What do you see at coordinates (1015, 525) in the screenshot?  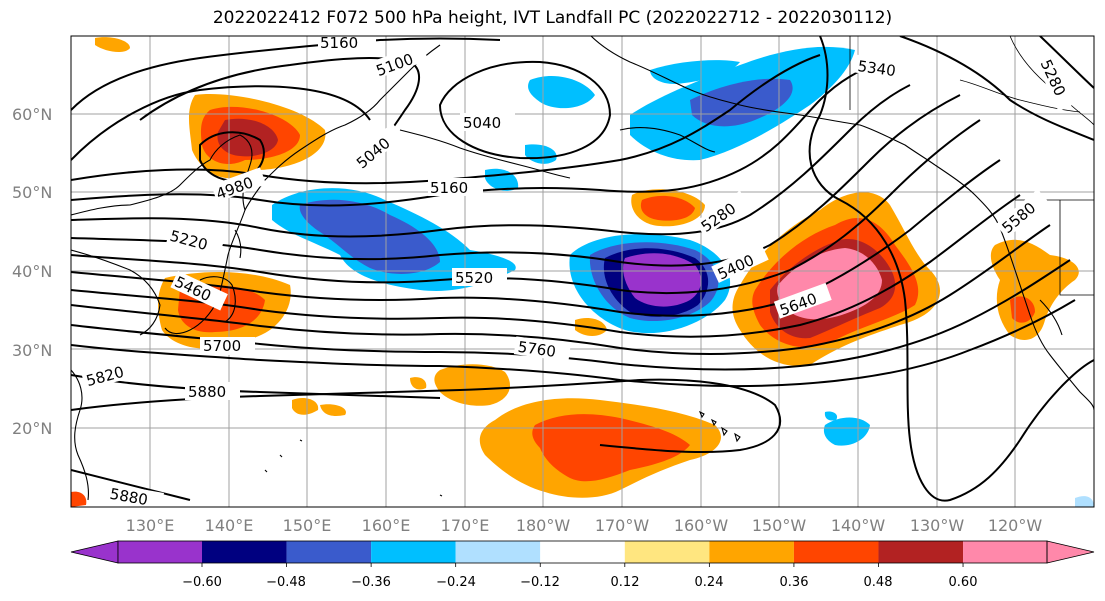 I see `lon-label: 120°W` at bounding box center [1015, 525].